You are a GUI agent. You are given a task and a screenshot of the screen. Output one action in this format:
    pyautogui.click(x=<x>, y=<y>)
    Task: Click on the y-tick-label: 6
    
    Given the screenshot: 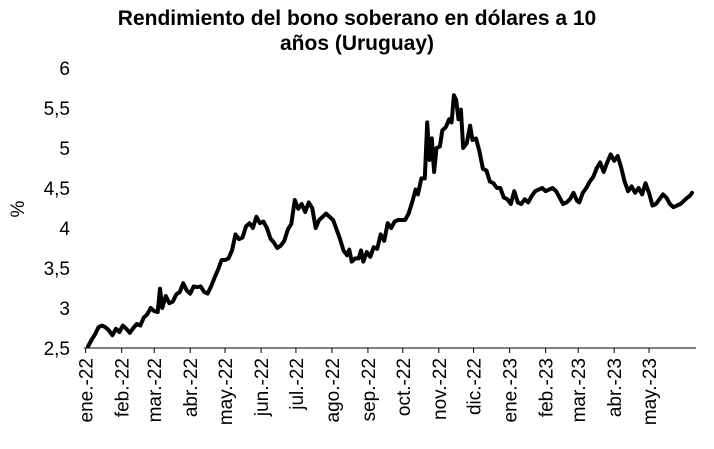 What is the action you would take?
    pyautogui.click(x=64, y=69)
    